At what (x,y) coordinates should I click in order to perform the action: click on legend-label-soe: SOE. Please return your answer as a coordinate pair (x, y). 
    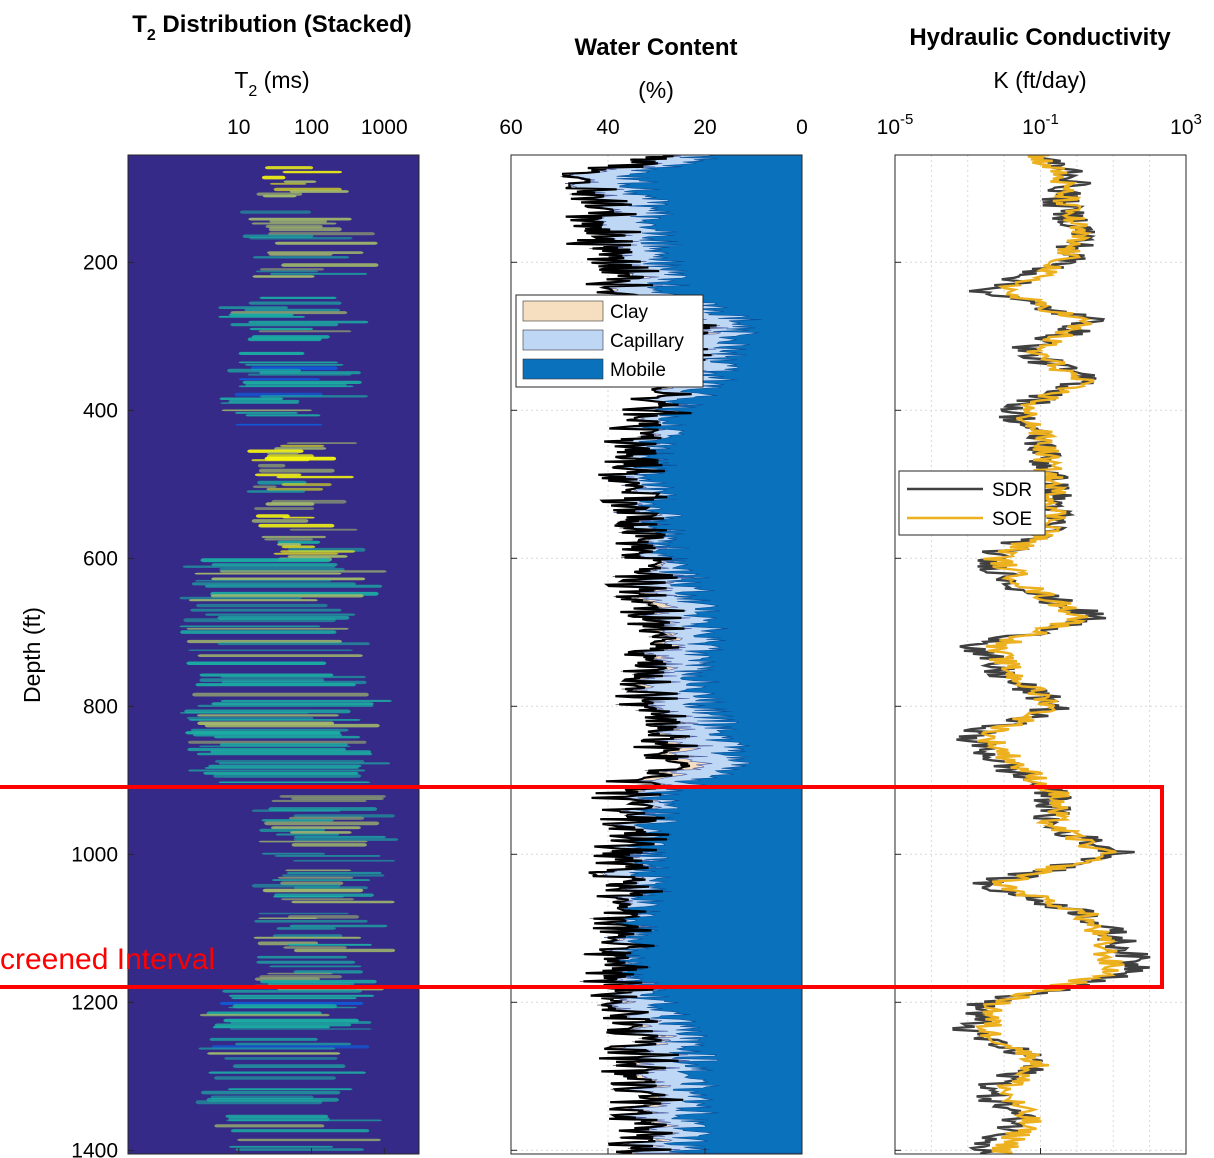
    Looking at the image, I should click on (1012, 519).